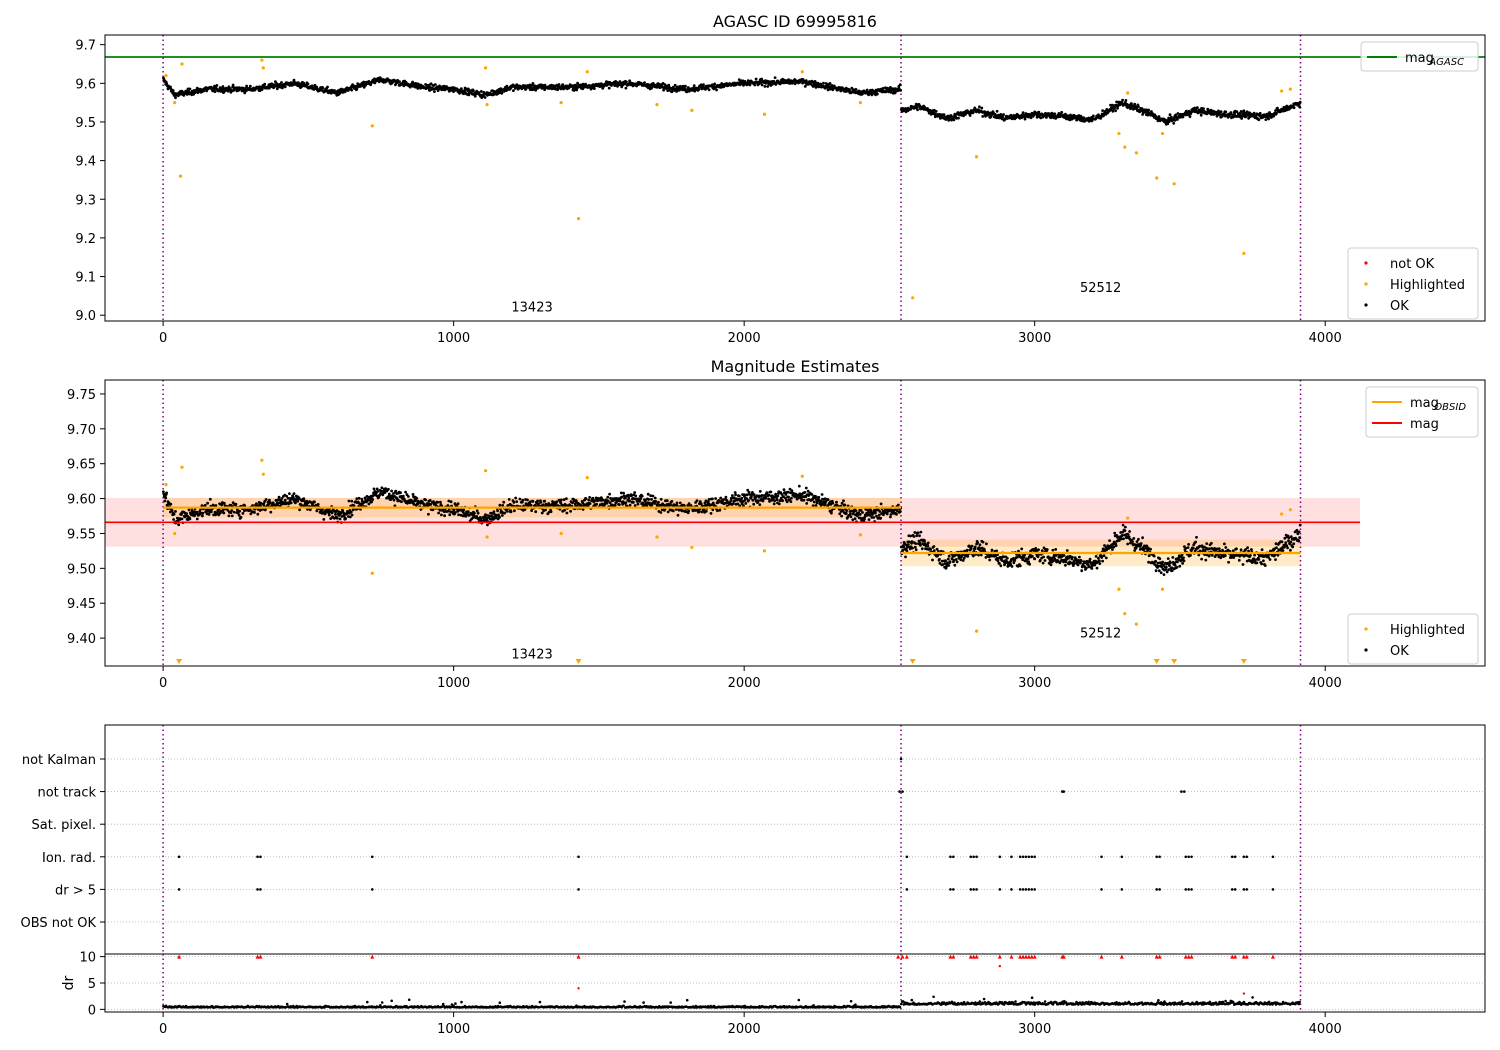 The width and height of the screenshot is (1500, 1050). Describe the element at coordinates (85, 278) in the screenshot. I see `y-tick-label: 9.1` at that location.